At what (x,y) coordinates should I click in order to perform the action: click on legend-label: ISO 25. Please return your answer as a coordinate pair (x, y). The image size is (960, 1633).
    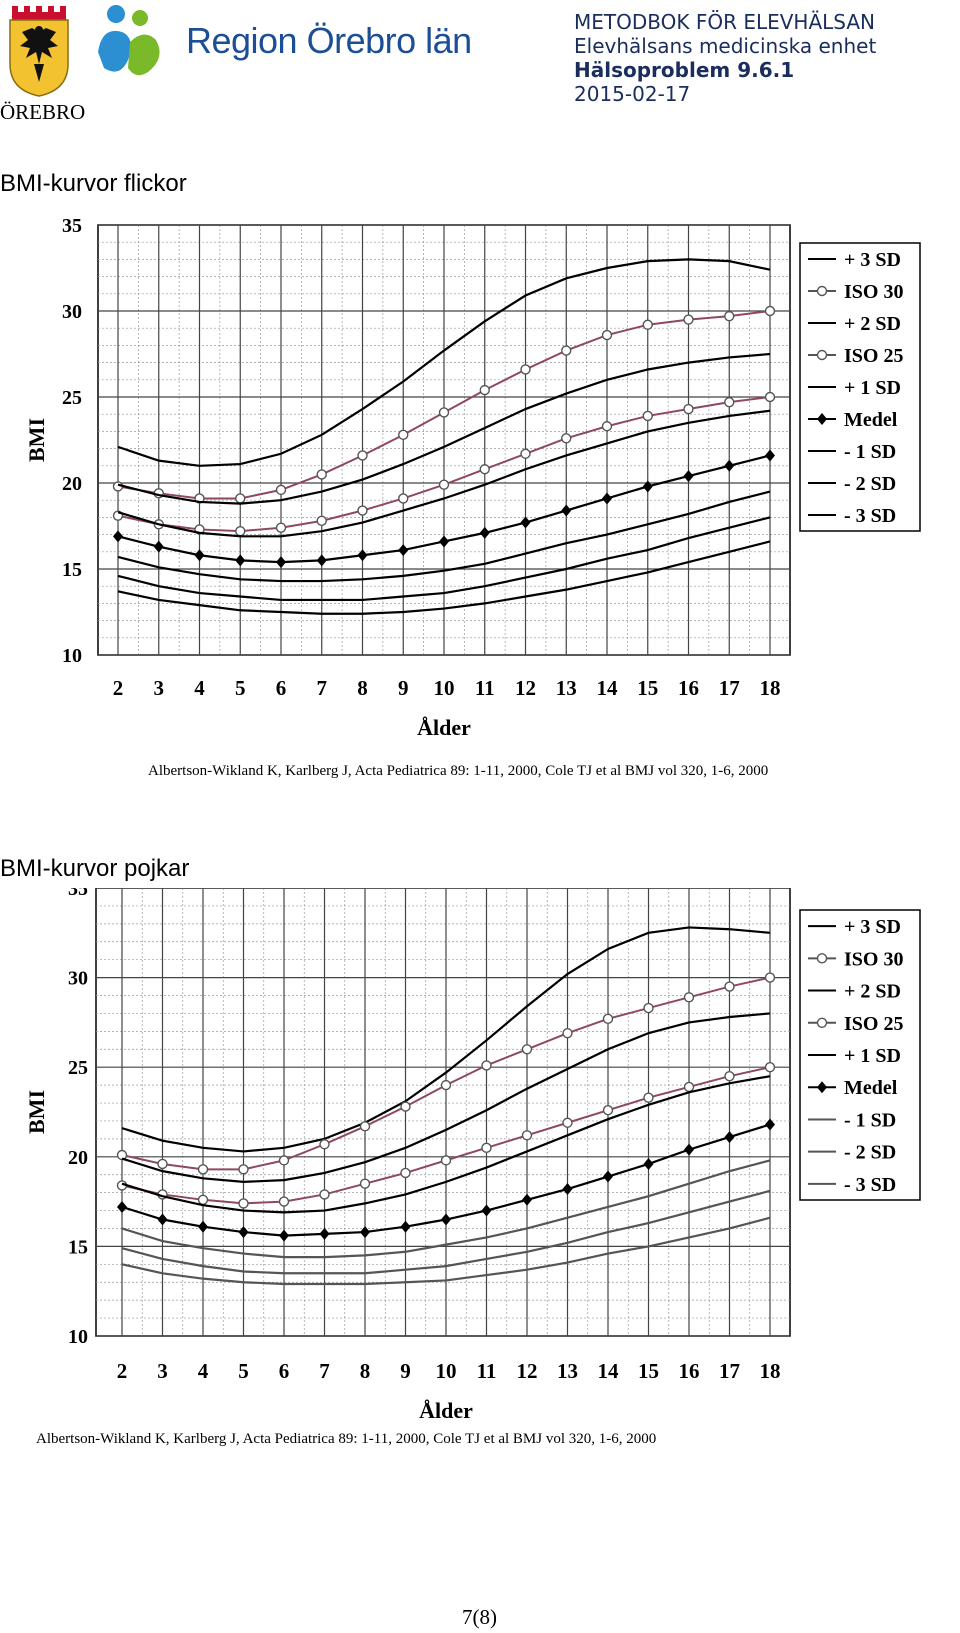
    Looking at the image, I should click on (873, 356).